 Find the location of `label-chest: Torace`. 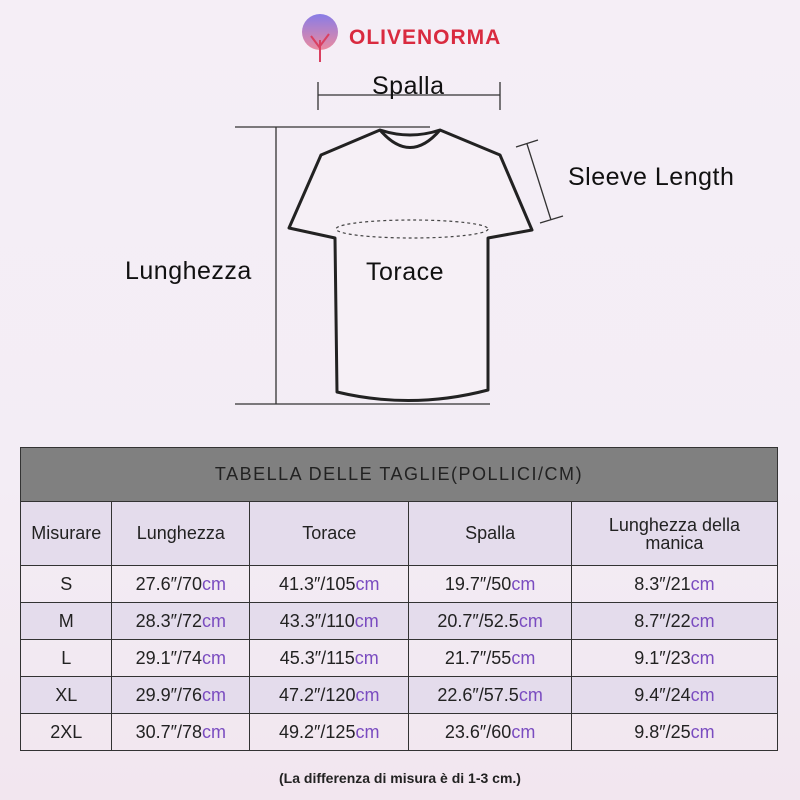

label-chest: Torace is located at coordinates (405, 272).